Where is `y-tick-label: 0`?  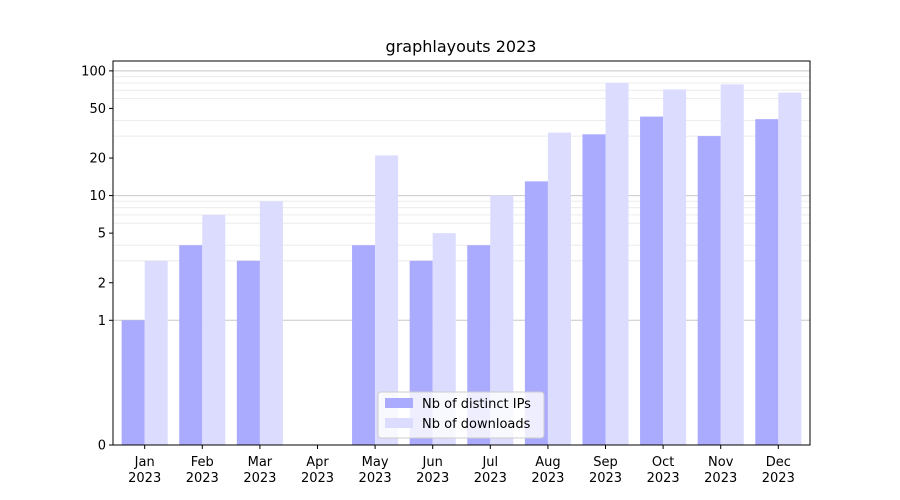 y-tick-label: 0 is located at coordinates (102, 446).